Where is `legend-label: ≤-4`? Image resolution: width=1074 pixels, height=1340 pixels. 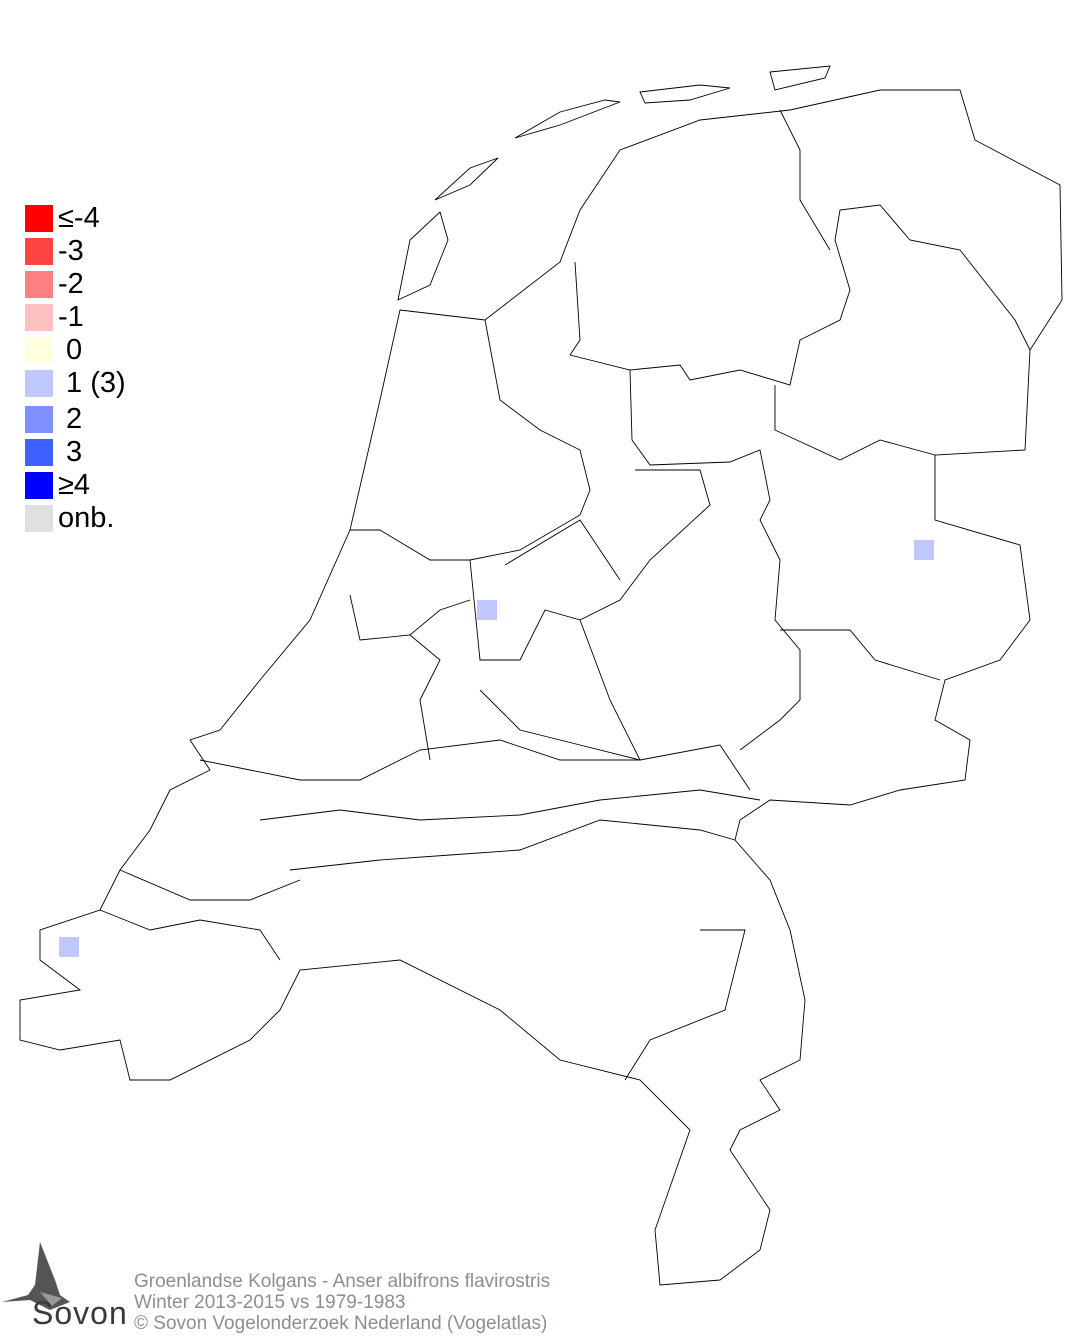 legend-label: ≤-4 is located at coordinates (79, 218).